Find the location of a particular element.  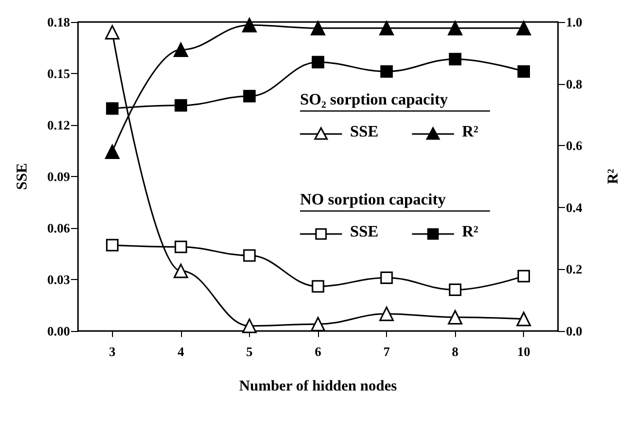

x-tick-label: 5 is located at coordinates (250, 351).